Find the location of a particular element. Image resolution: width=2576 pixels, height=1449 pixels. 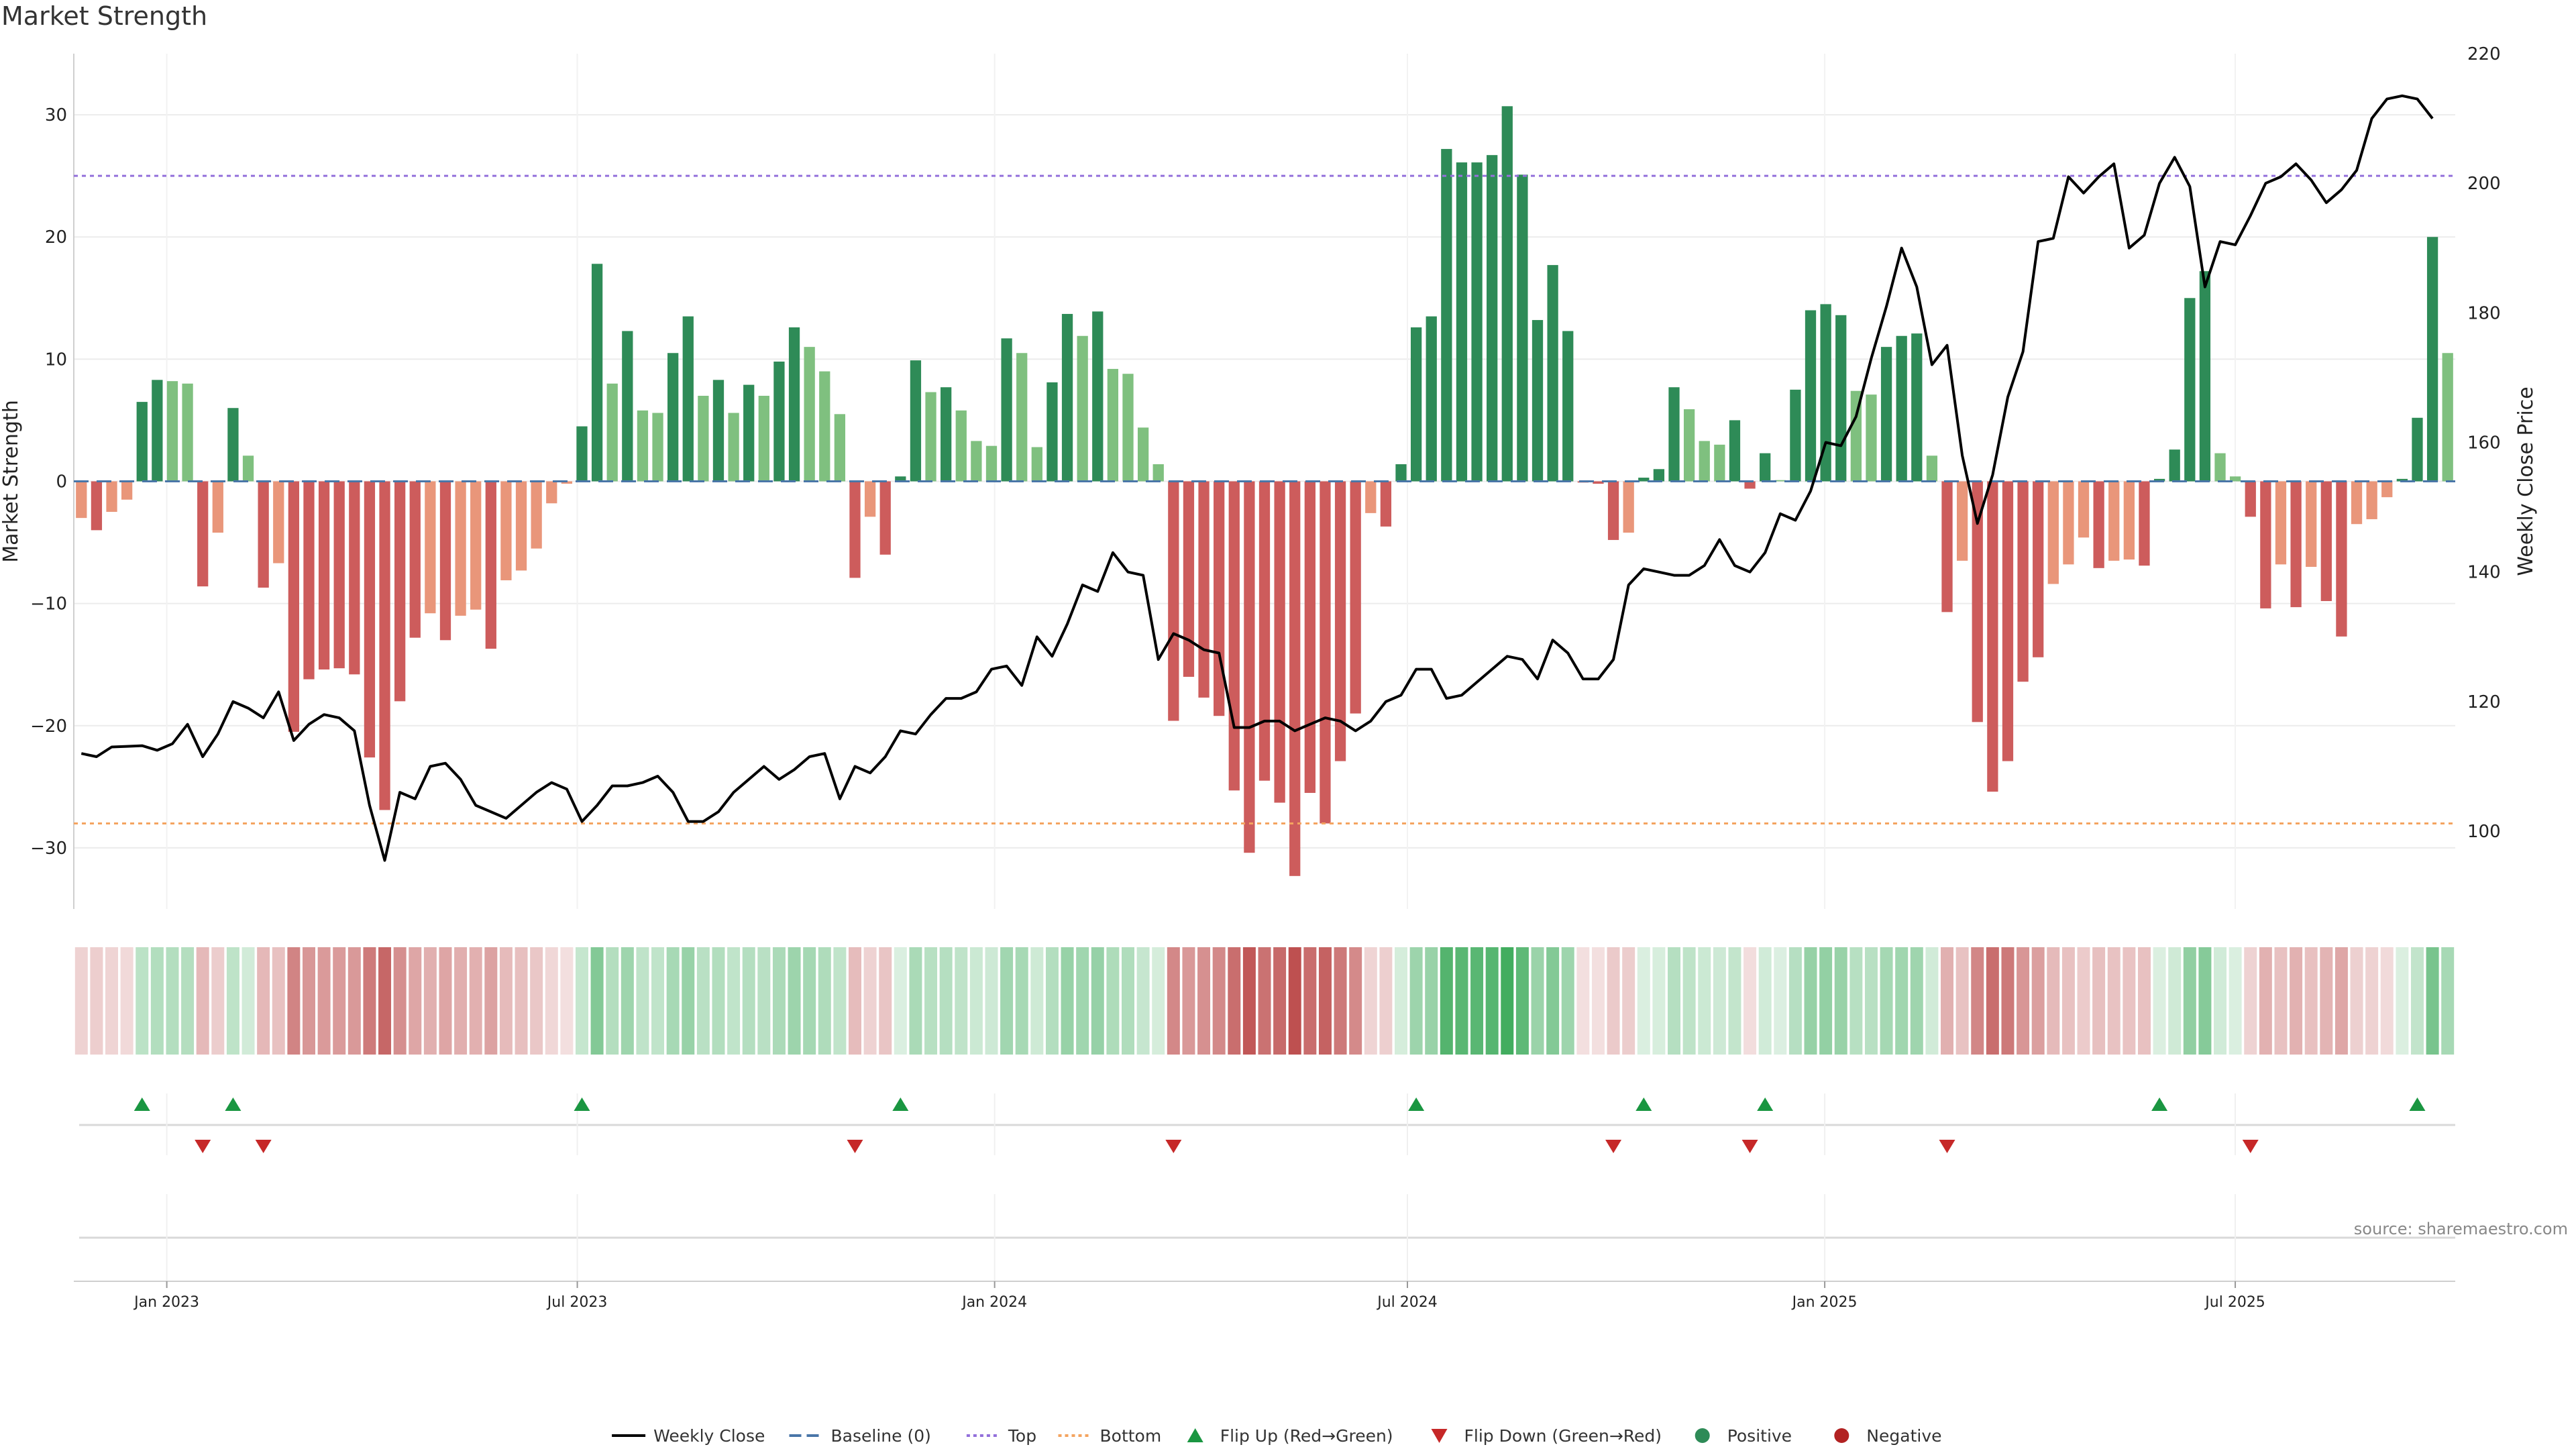

y-tick-label: −30 is located at coordinates (48, 849).